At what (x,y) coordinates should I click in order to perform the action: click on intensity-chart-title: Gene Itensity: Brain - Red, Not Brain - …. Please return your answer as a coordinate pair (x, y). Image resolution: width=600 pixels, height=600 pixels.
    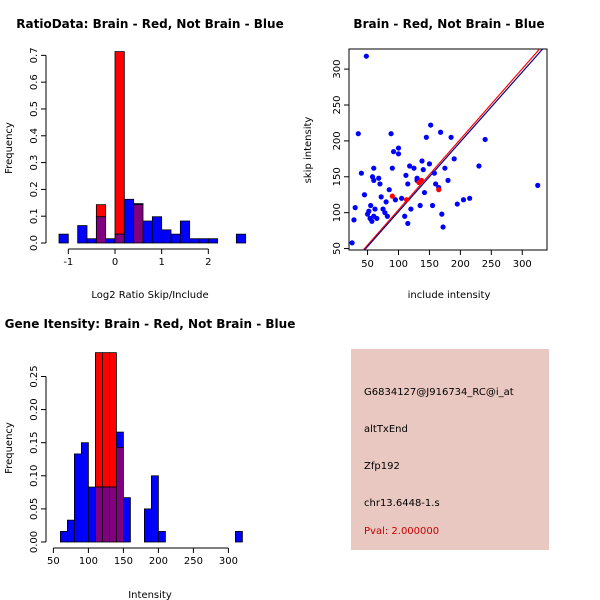
    Looking at the image, I should click on (150, 324).